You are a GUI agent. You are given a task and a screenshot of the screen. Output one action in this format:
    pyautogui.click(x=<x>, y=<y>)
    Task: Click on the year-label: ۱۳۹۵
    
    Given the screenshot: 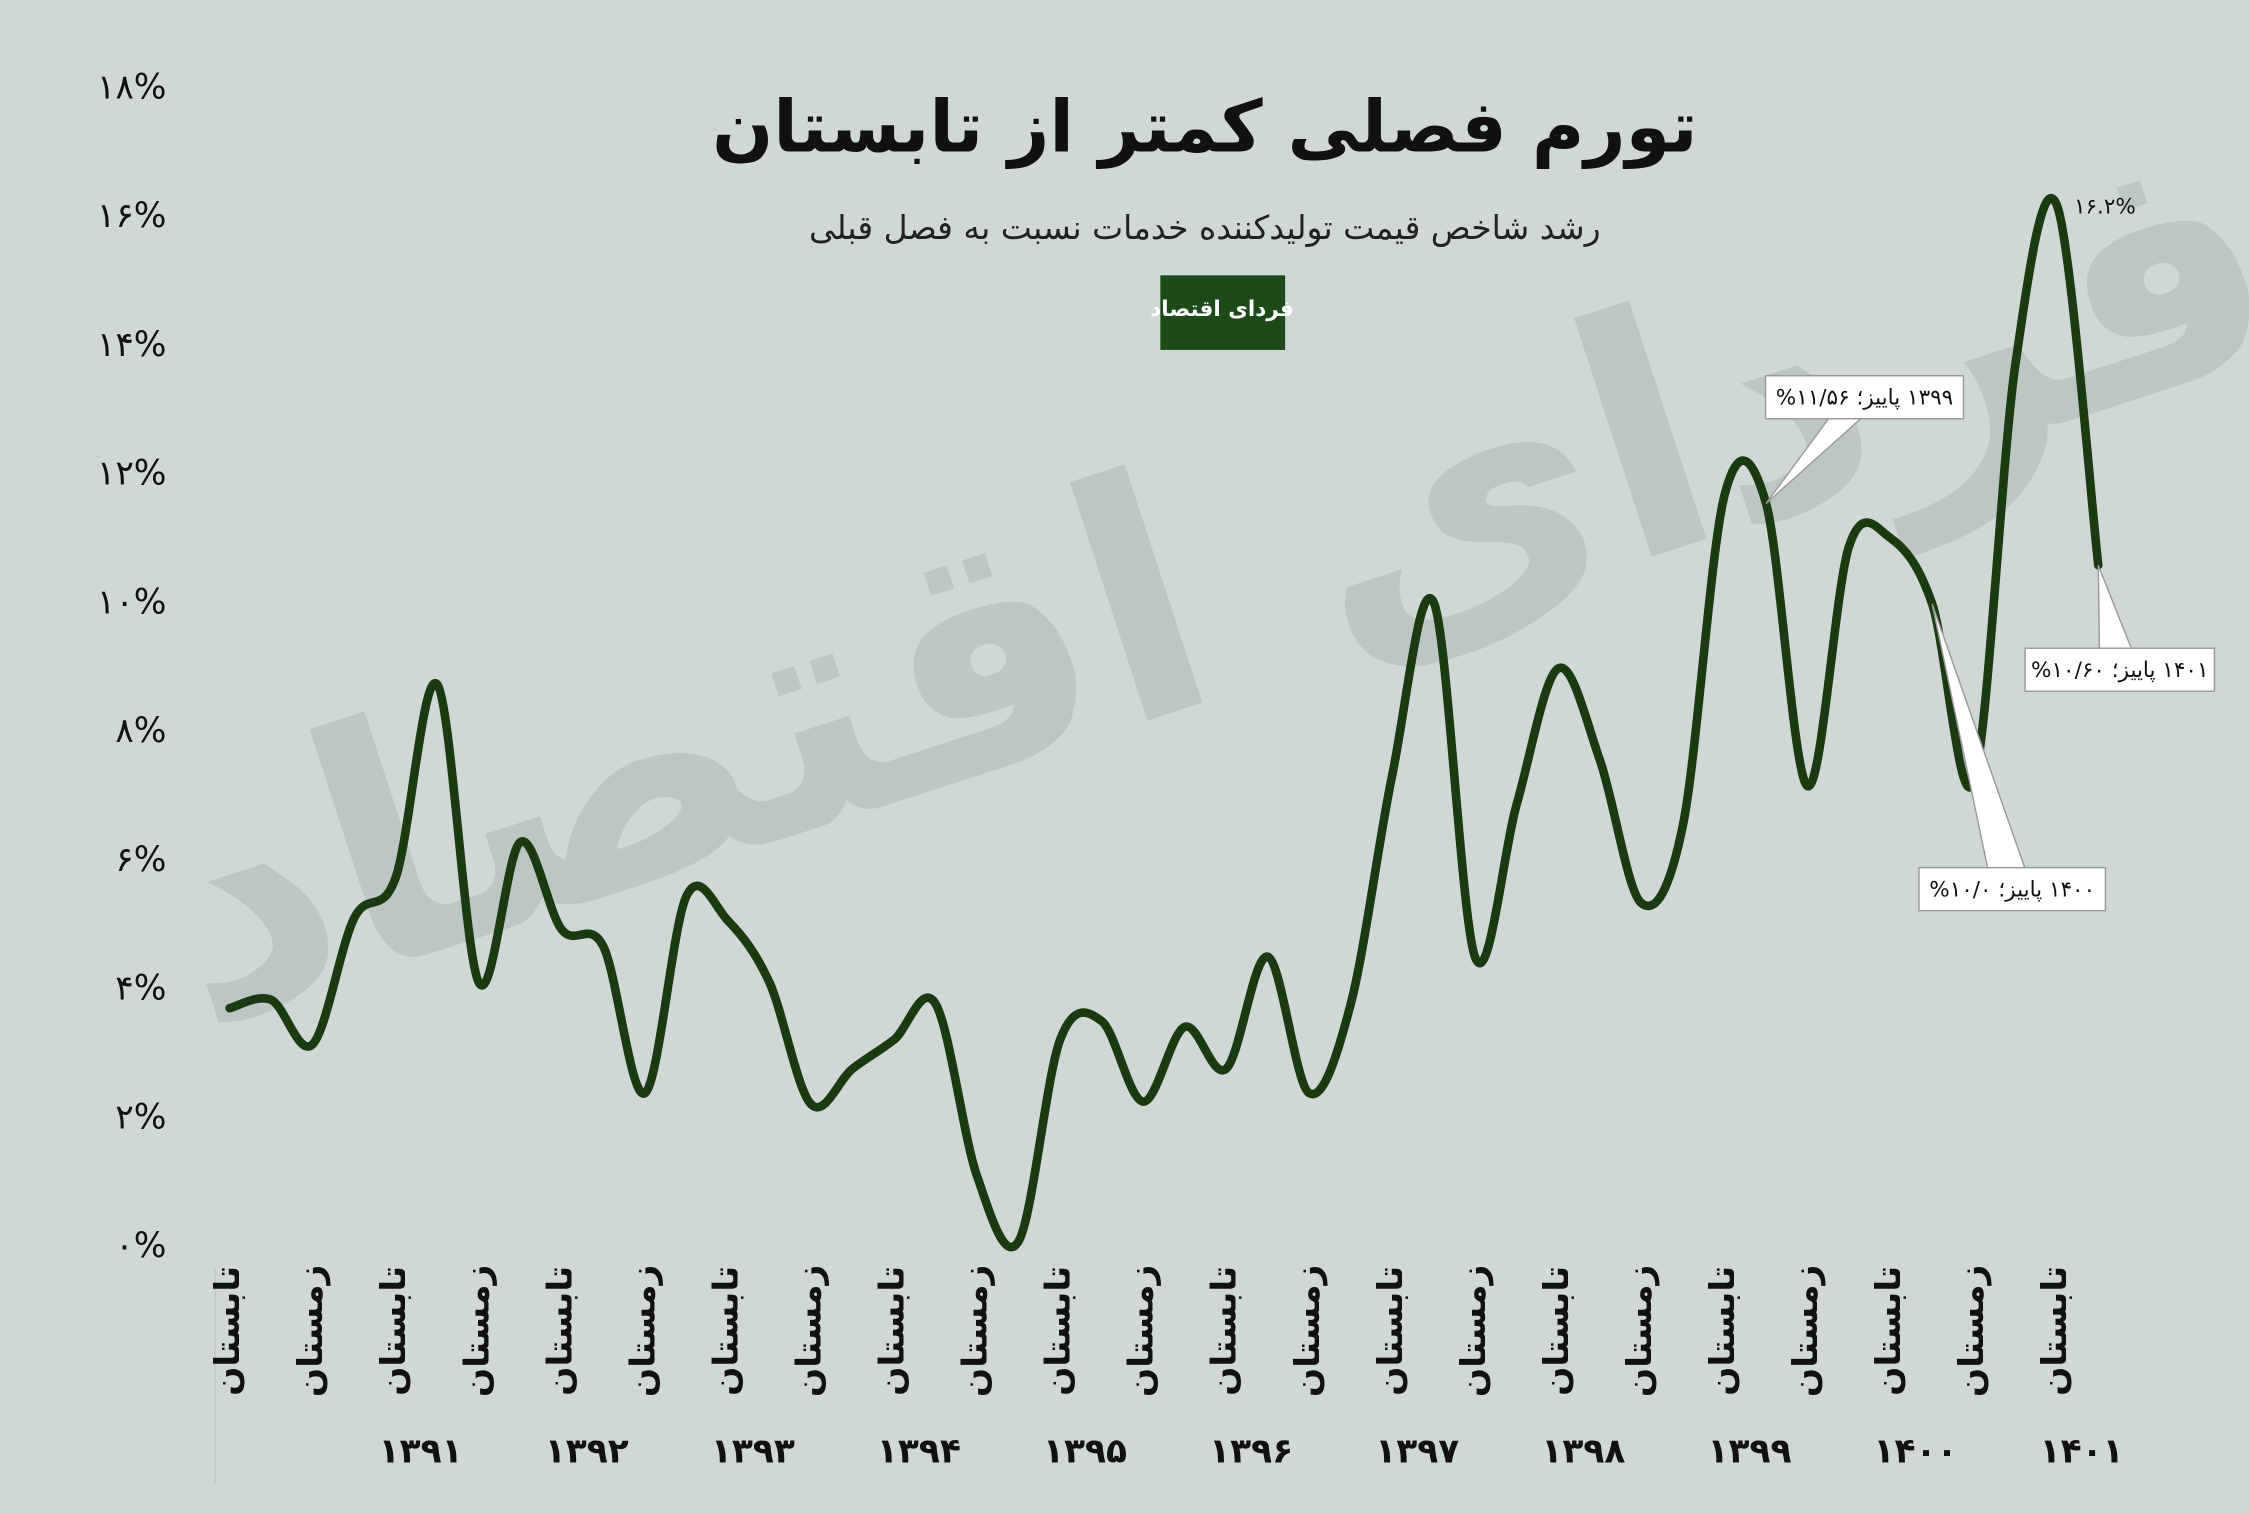 What is the action you would take?
    pyautogui.click(x=1085, y=1451)
    